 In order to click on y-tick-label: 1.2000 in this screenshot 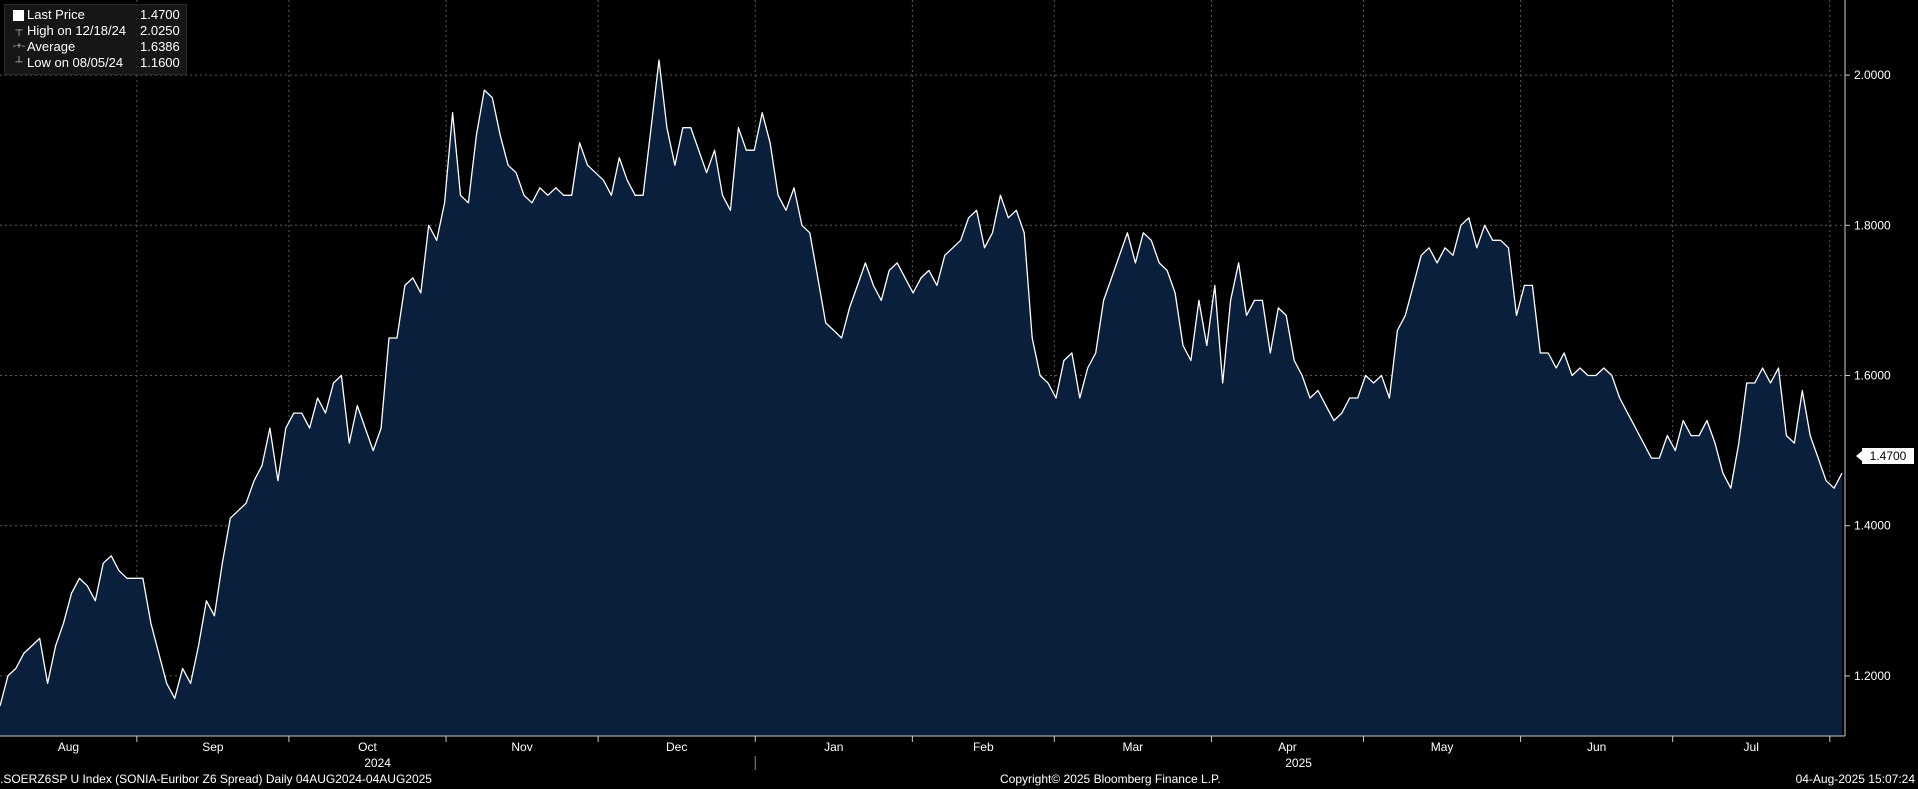, I will do `click(1872, 676)`.